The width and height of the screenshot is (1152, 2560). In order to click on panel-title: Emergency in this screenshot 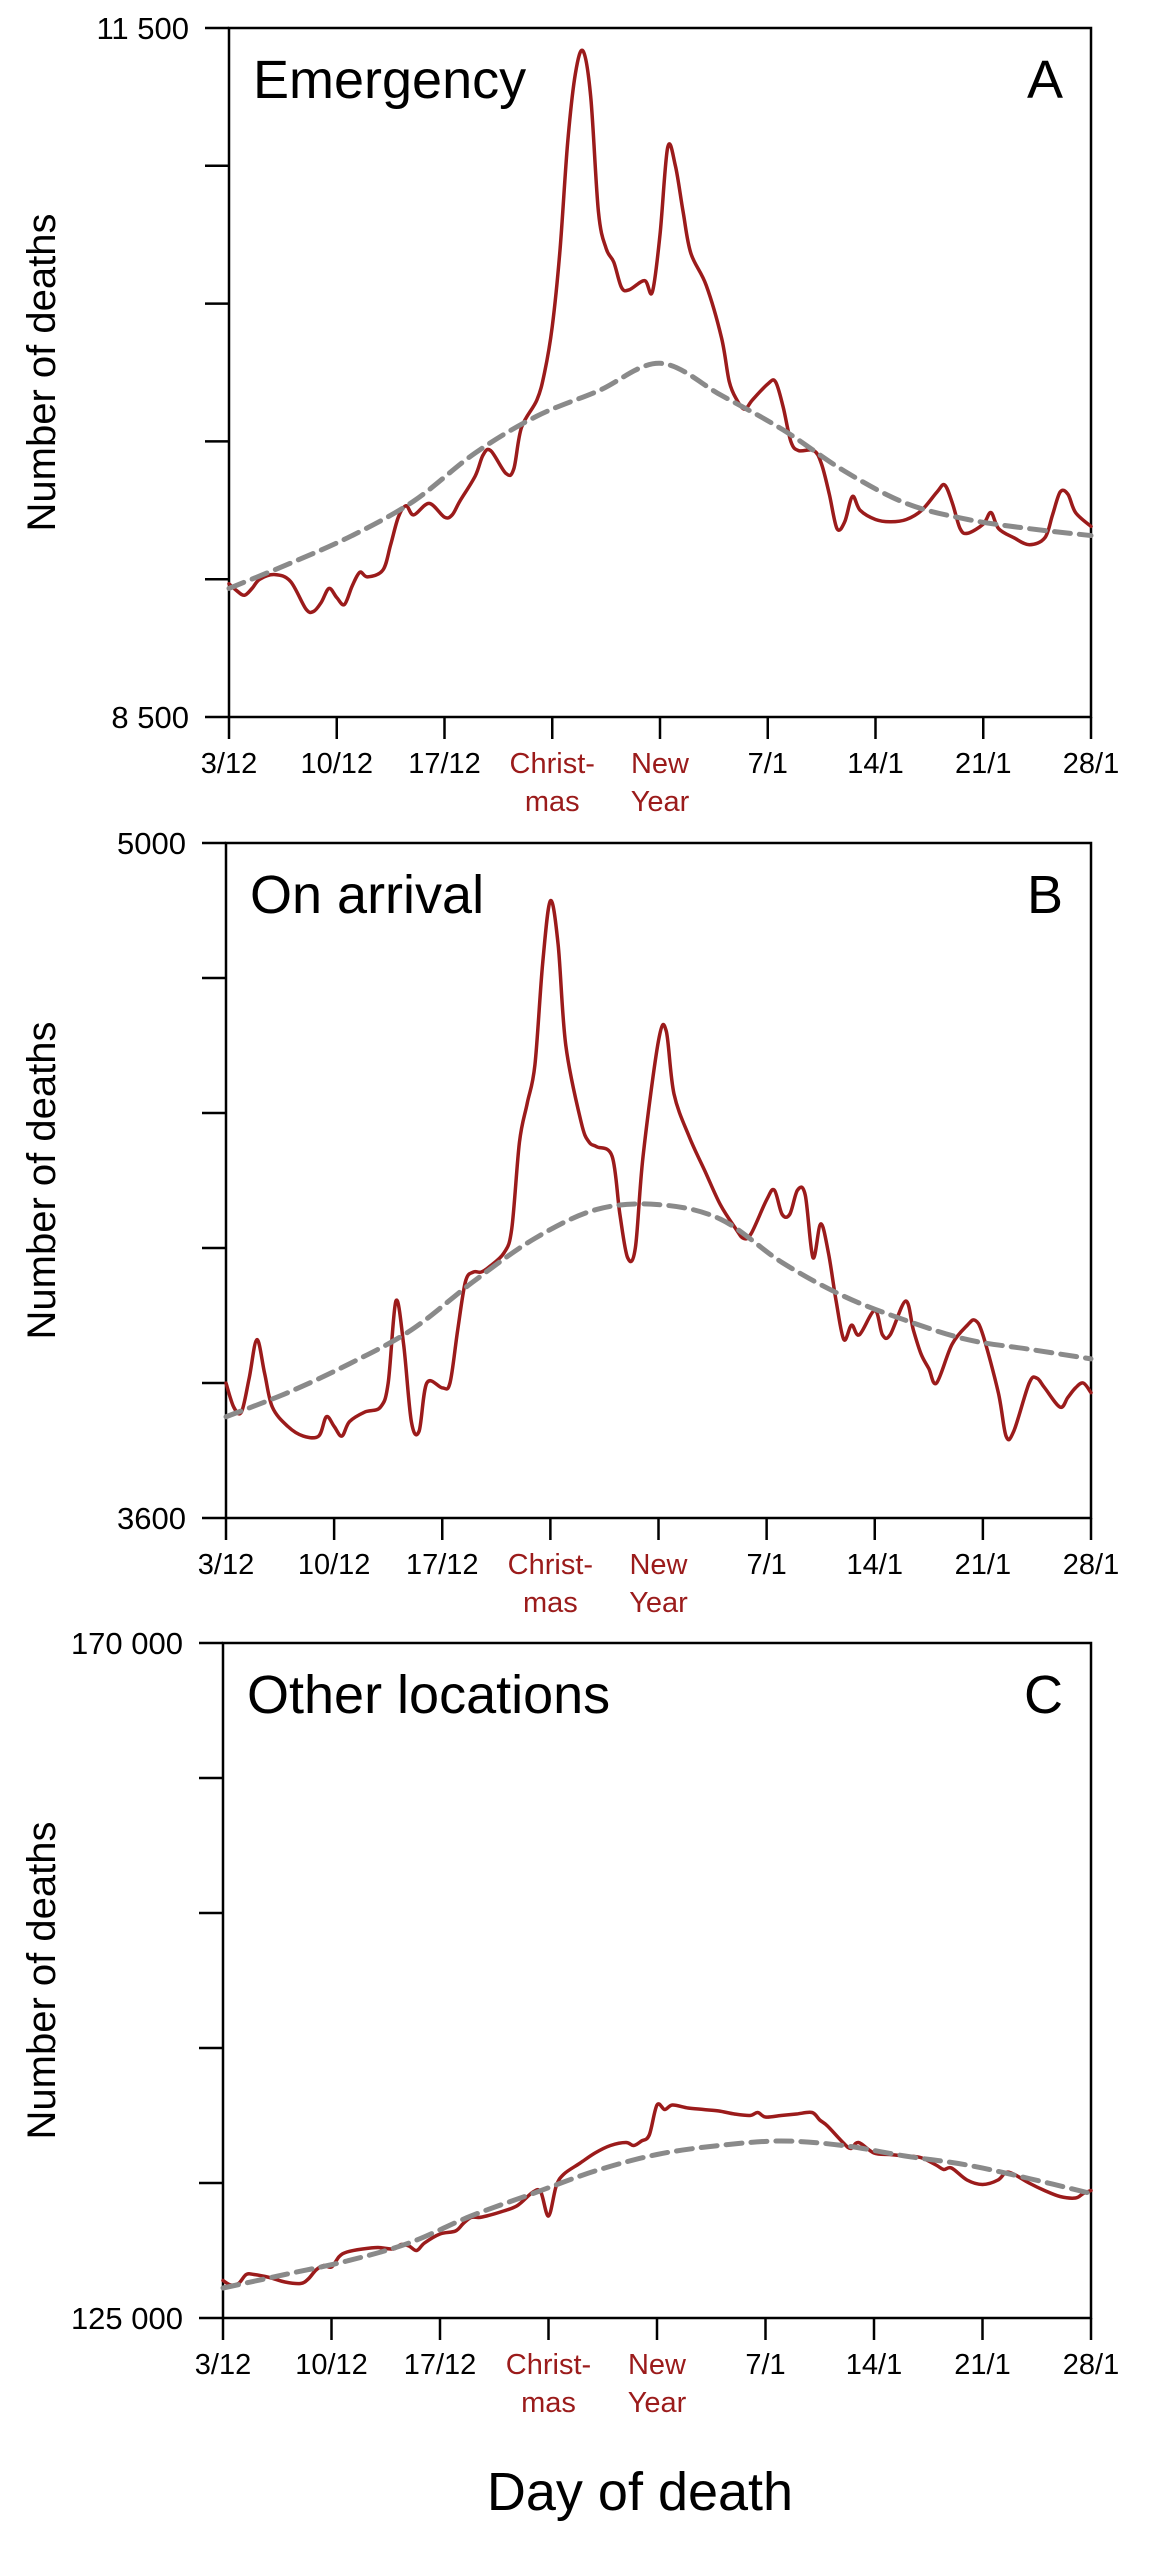, I will do `click(389, 80)`.